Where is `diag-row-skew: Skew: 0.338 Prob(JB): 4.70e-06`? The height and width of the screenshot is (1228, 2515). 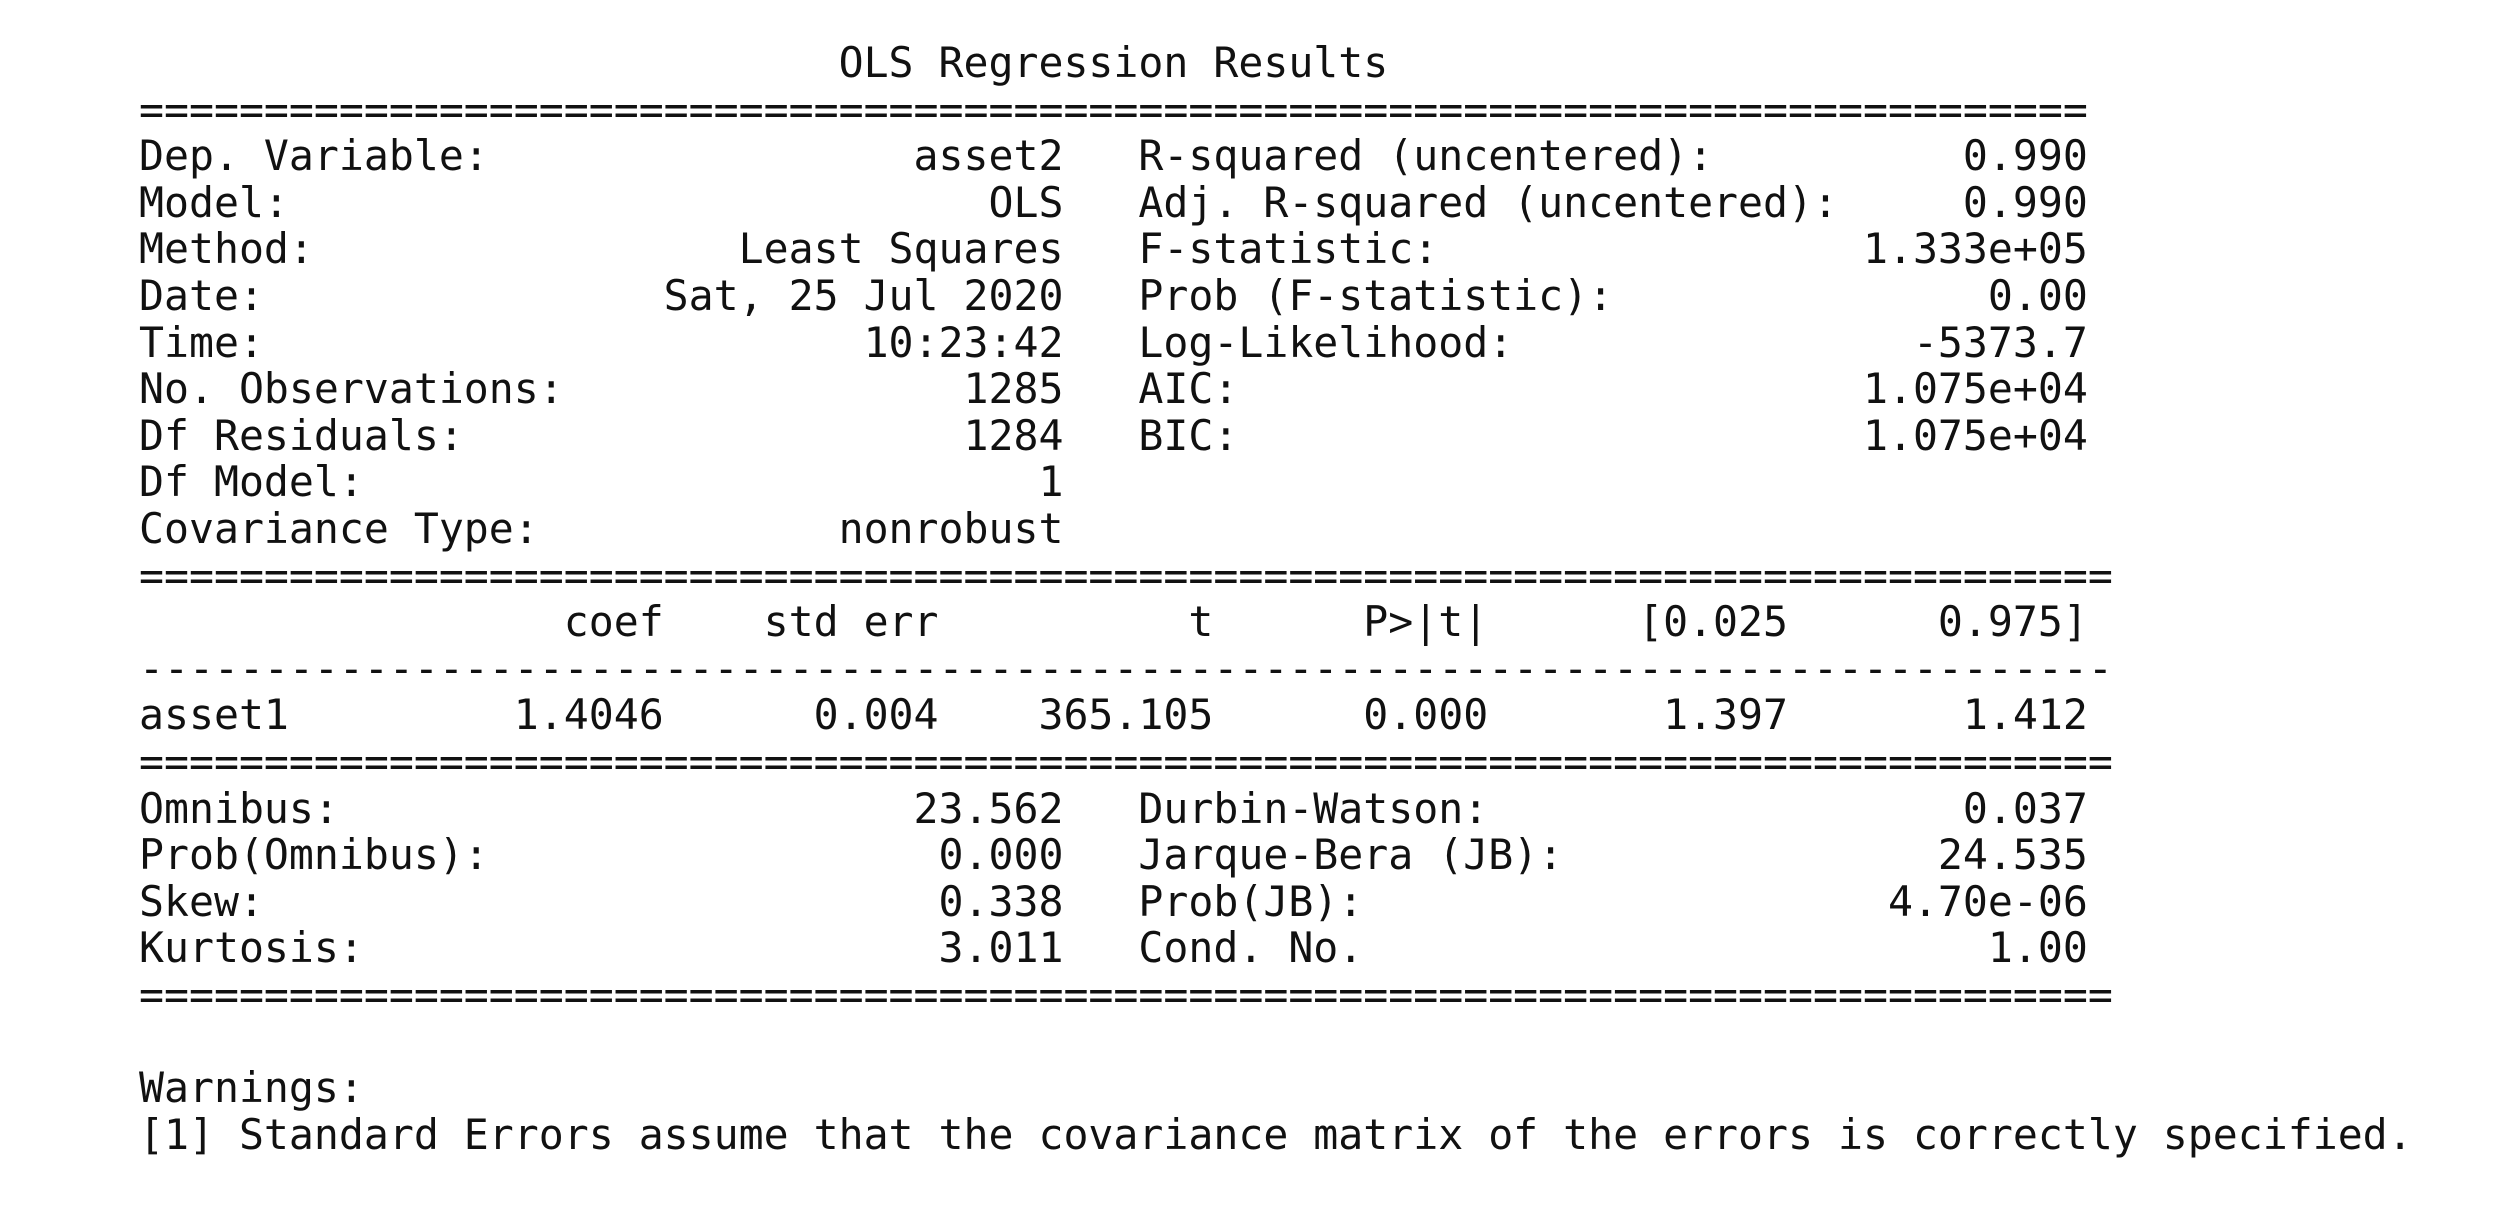 diag-row-skew: Skew: 0.338 Prob(JB): 4.70e-06 is located at coordinates (1113, 901).